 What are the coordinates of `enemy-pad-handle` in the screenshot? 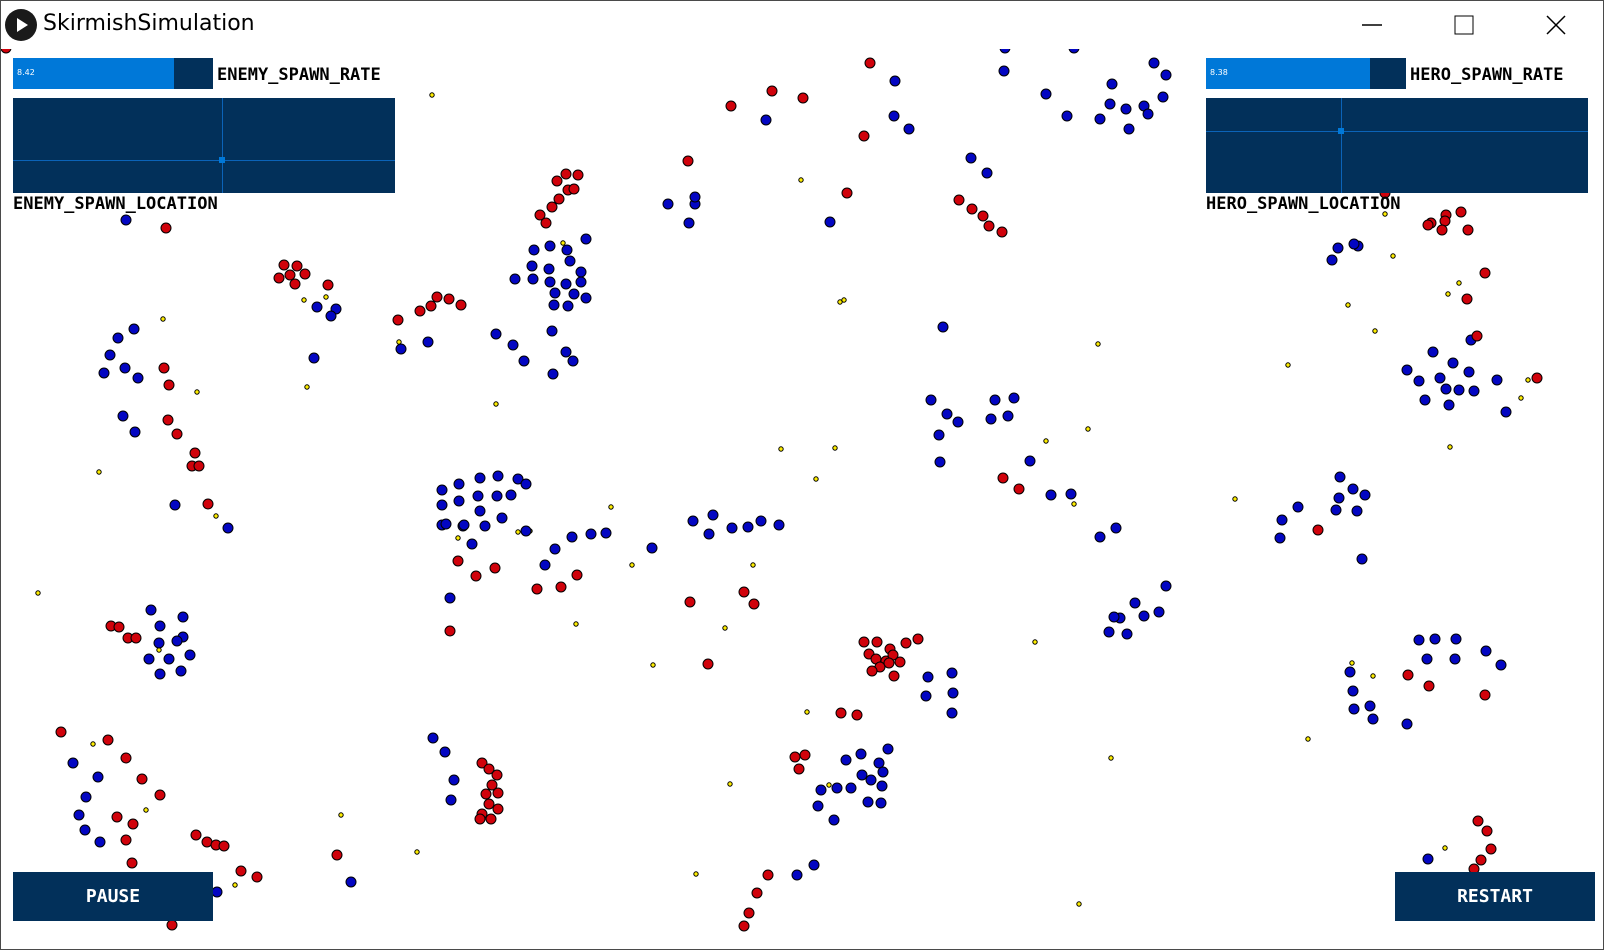 It's located at (222, 160).